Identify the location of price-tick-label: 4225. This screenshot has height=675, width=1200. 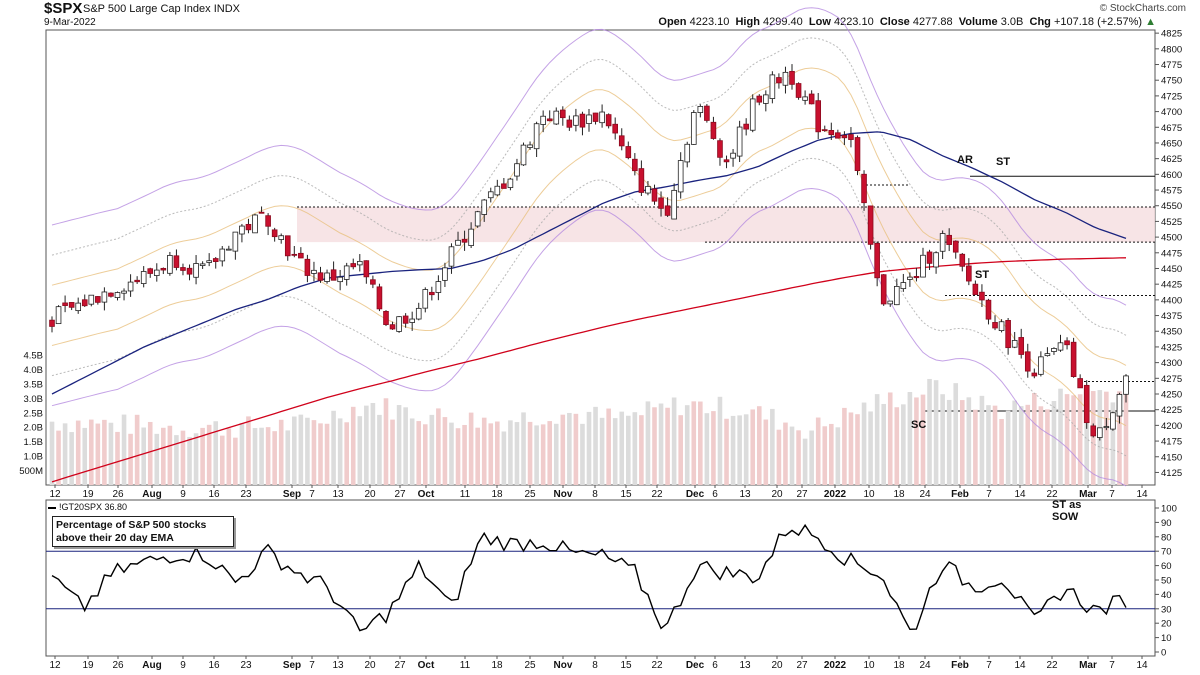
(1171, 410).